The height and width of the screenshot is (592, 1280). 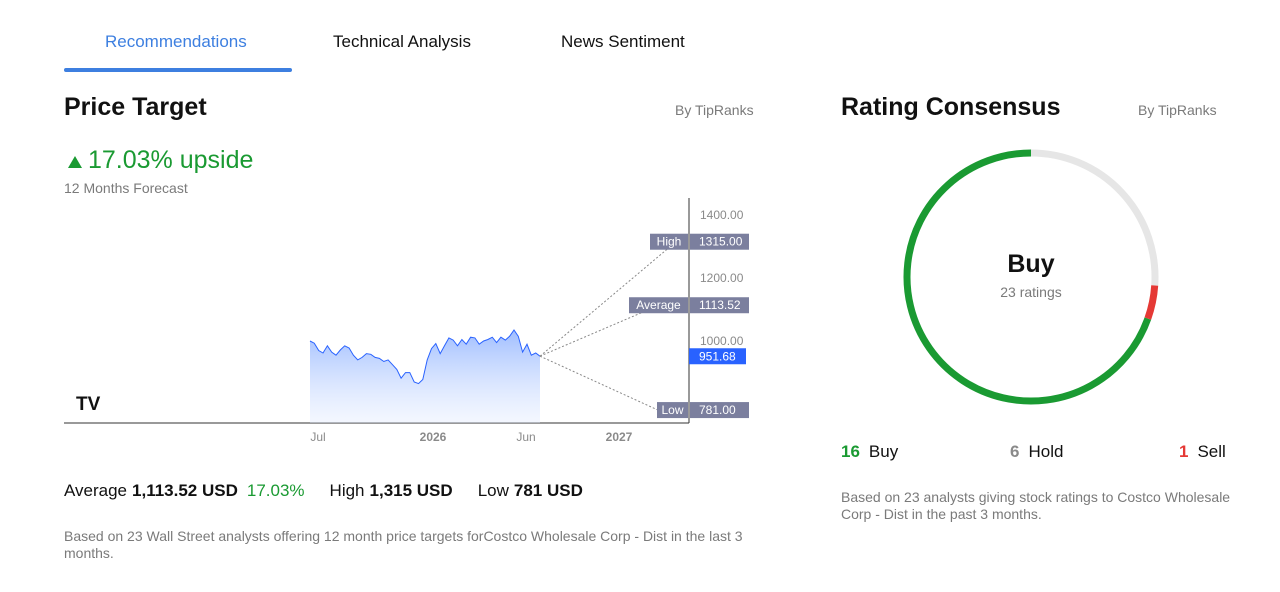 I want to click on ratings-count: 23 ratings, so click(x=1031, y=292).